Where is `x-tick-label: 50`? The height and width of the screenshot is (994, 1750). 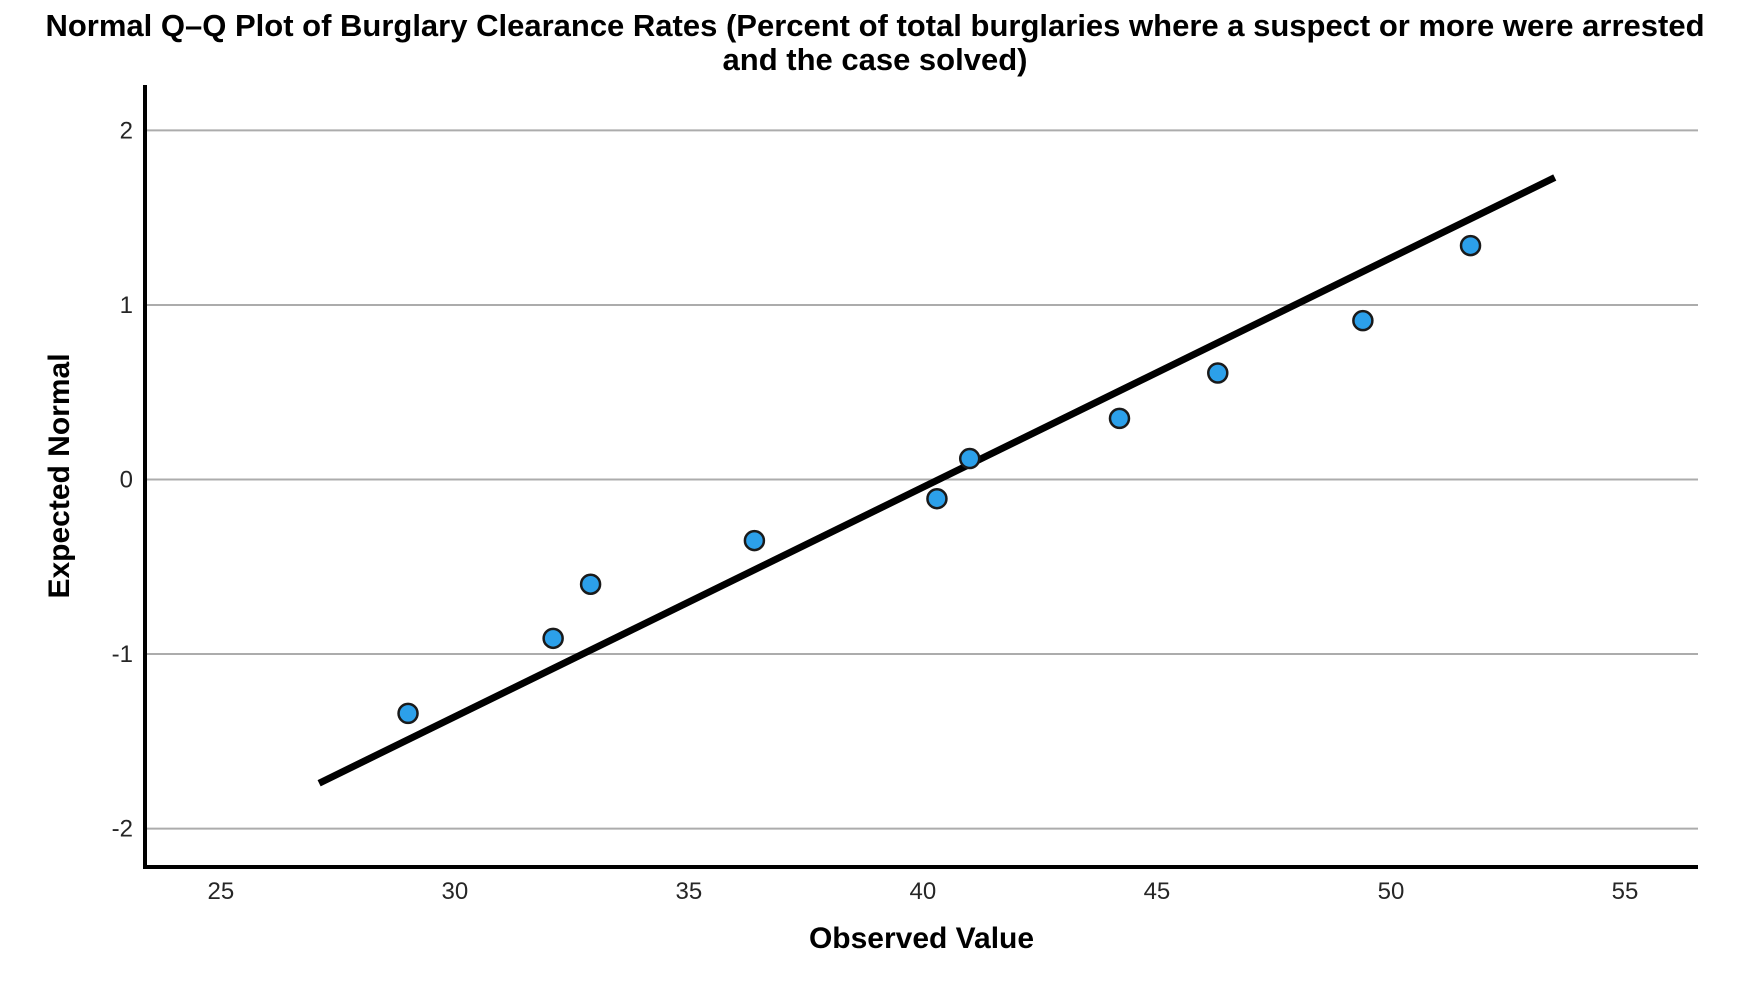 x-tick-label: 50 is located at coordinates (1391, 891).